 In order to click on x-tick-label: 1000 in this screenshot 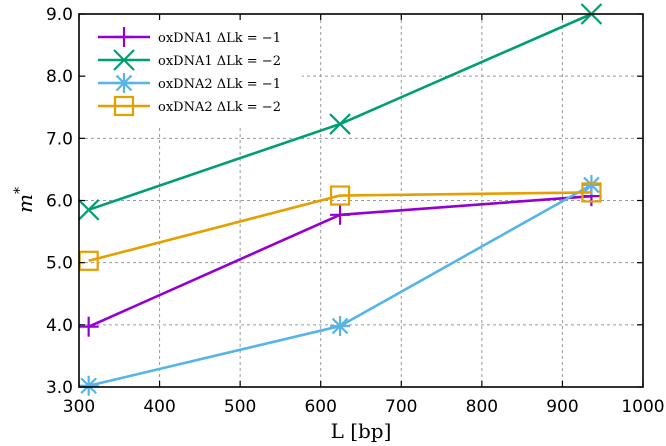, I will do `click(642, 407)`.